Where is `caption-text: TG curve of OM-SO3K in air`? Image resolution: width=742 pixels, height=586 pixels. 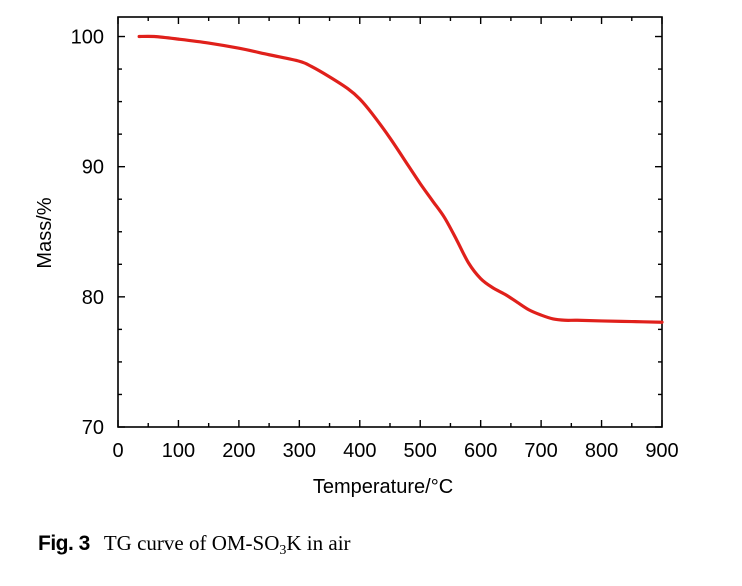 caption-text: TG curve of OM-SO3K in air is located at coordinates (227, 544).